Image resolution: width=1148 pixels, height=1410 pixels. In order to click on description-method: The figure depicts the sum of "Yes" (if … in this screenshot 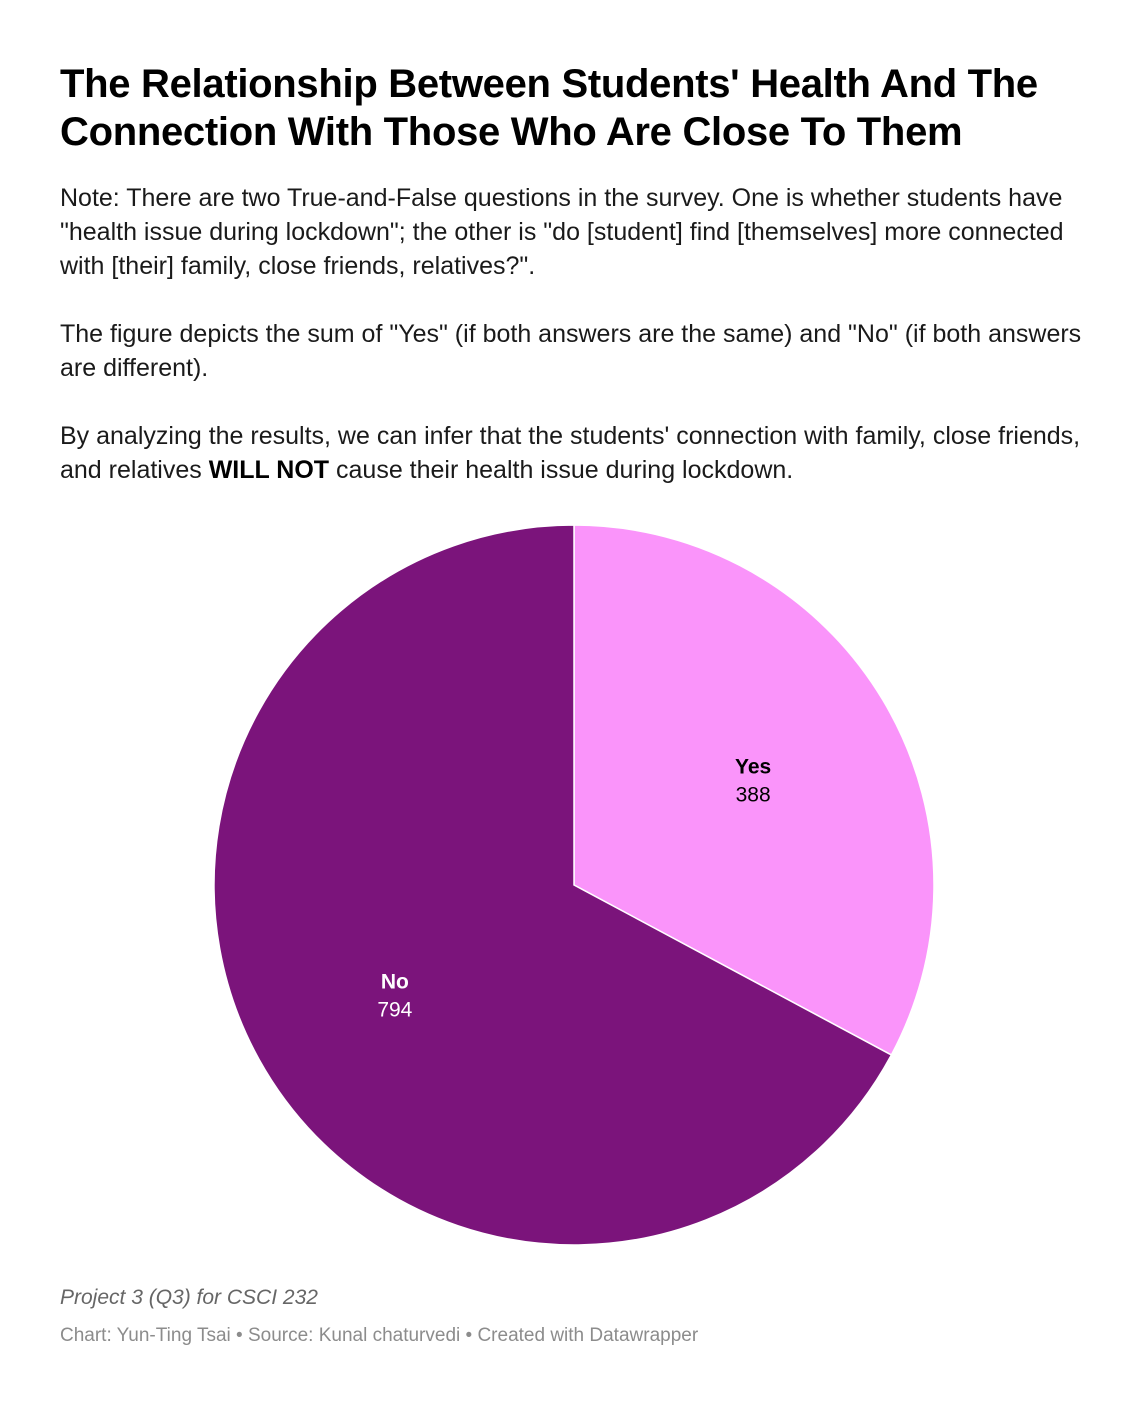, I will do `click(571, 351)`.